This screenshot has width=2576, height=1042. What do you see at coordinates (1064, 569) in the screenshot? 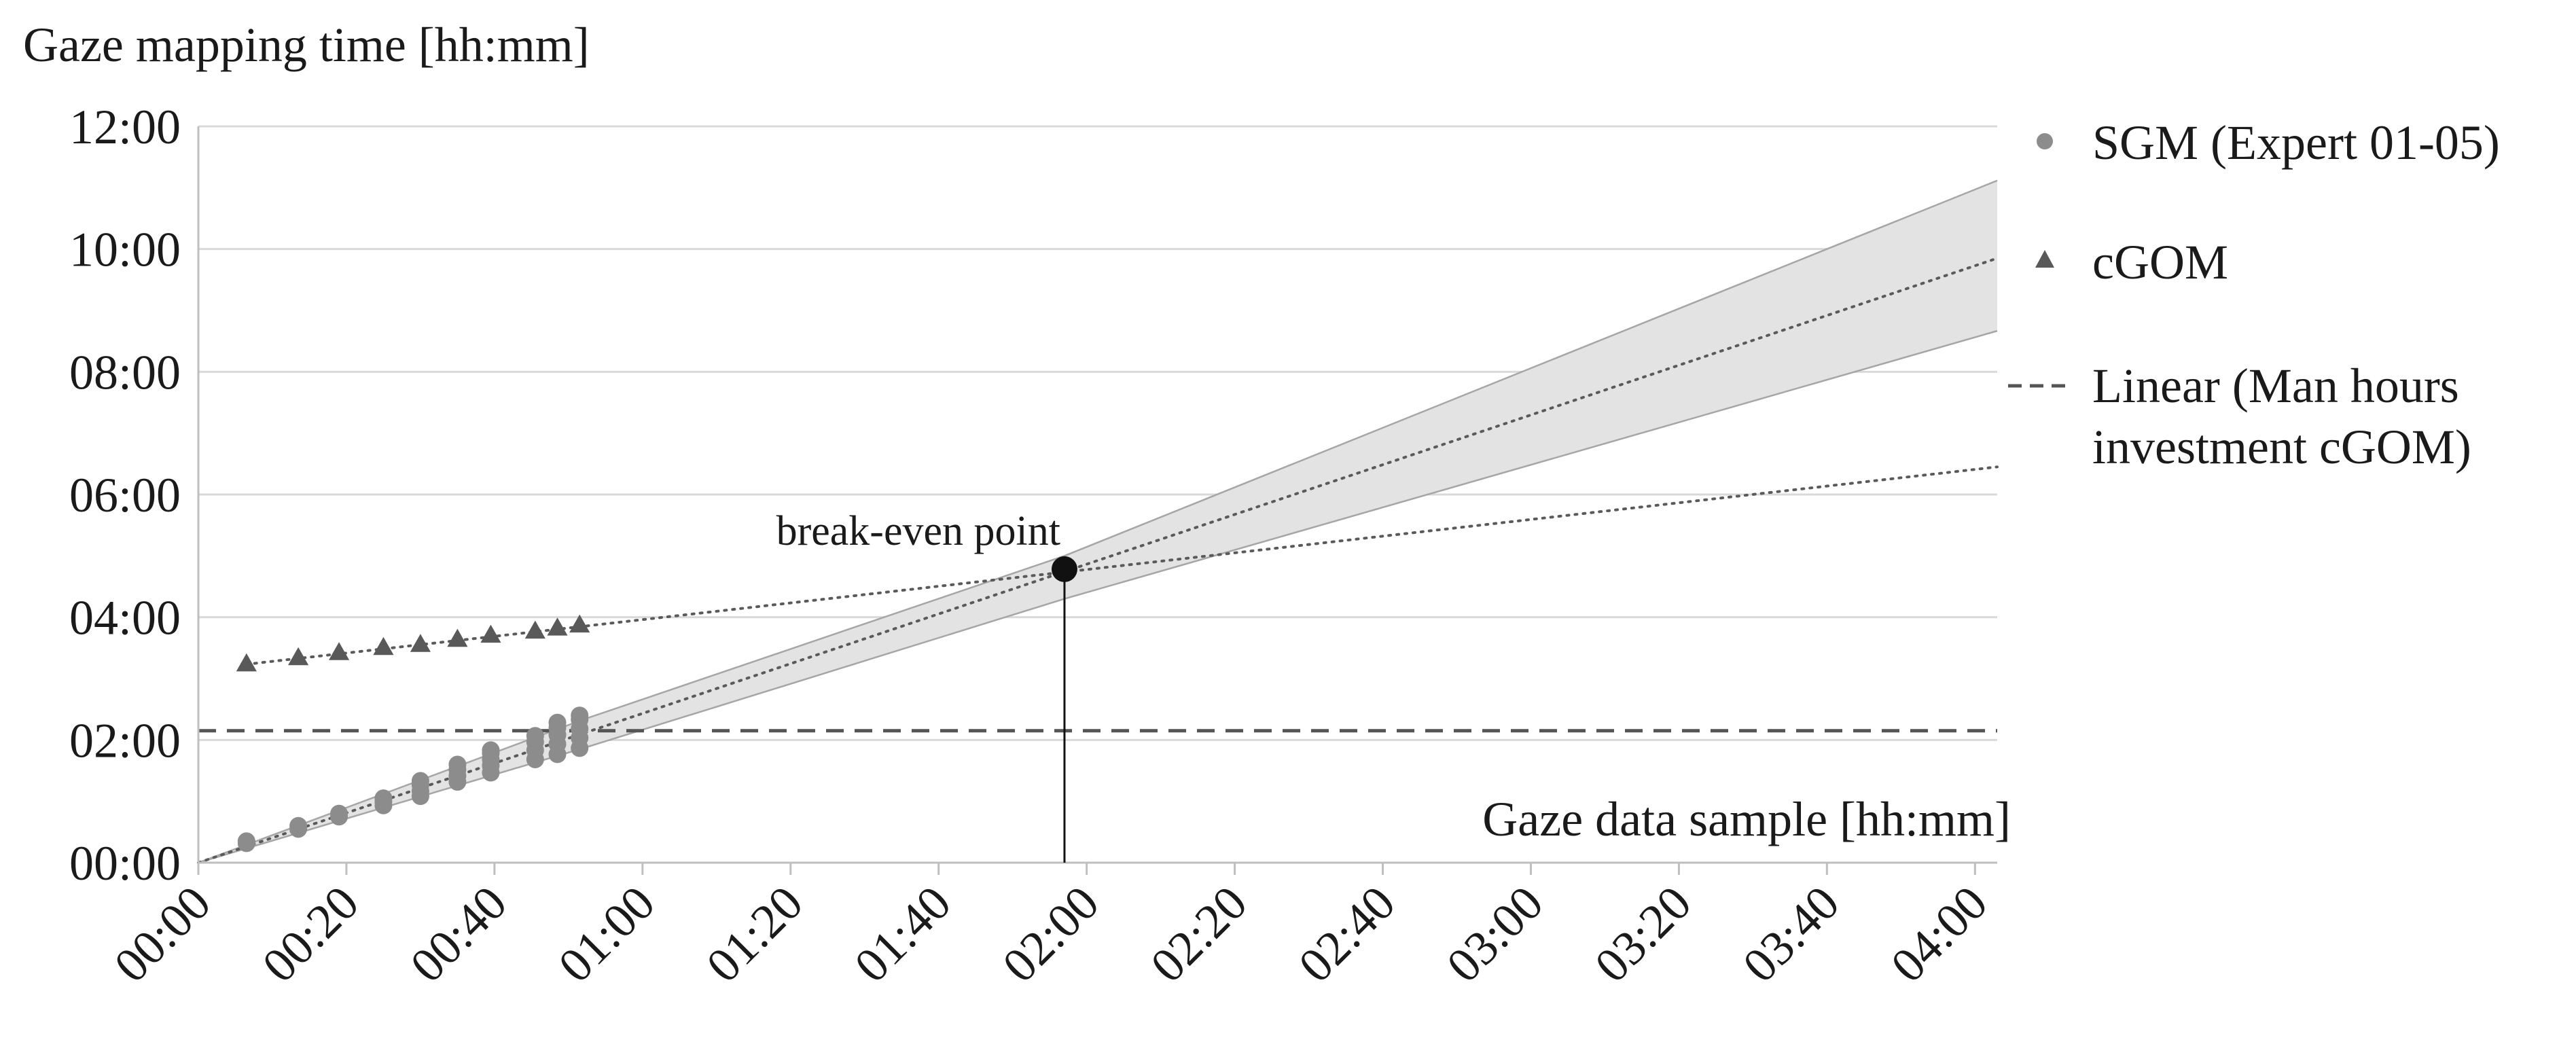
I see `break-even-marker` at bounding box center [1064, 569].